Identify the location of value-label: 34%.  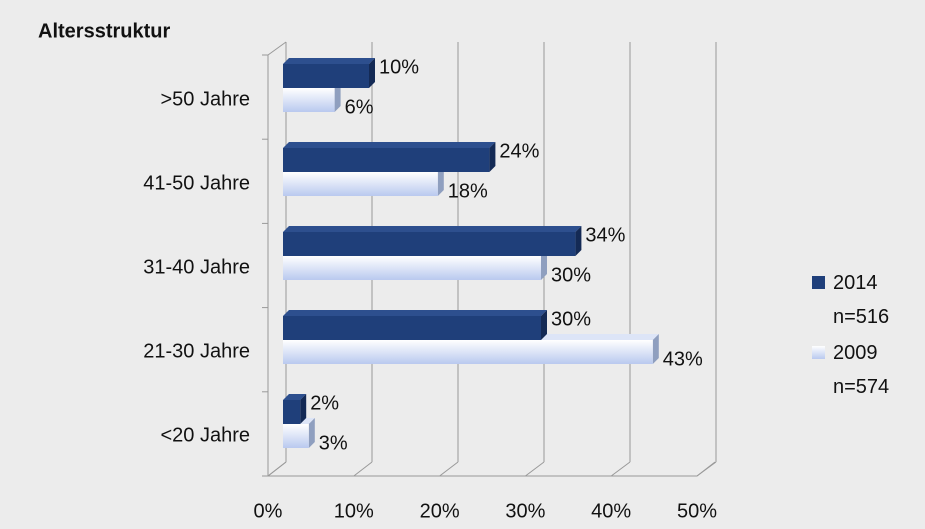
(605, 235).